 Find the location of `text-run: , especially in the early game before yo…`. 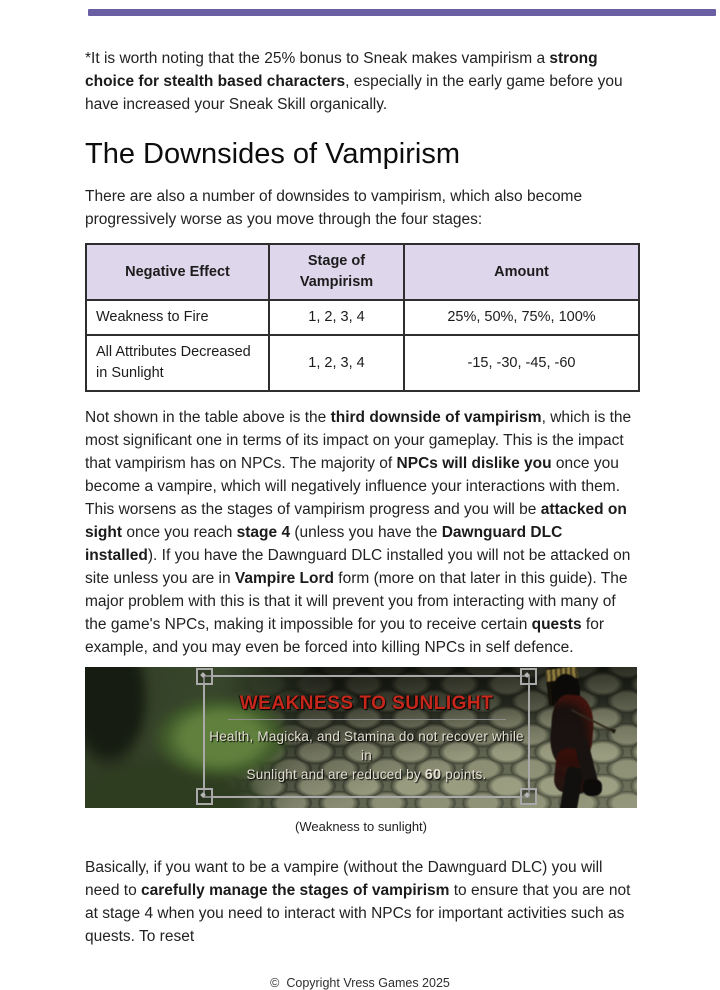

text-run: , especially in the early game before yo… is located at coordinates (354, 93).